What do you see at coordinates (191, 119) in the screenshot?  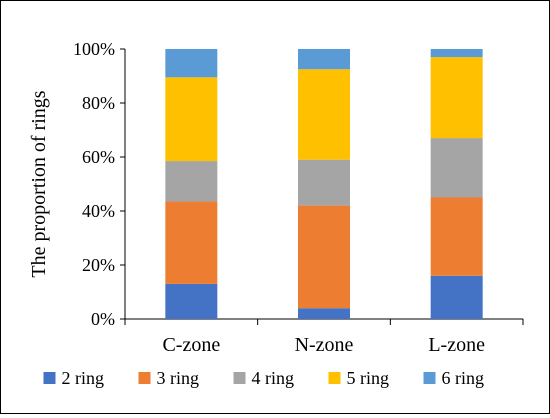 I see `bar-segment-5-ring-C-zone` at bounding box center [191, 119].